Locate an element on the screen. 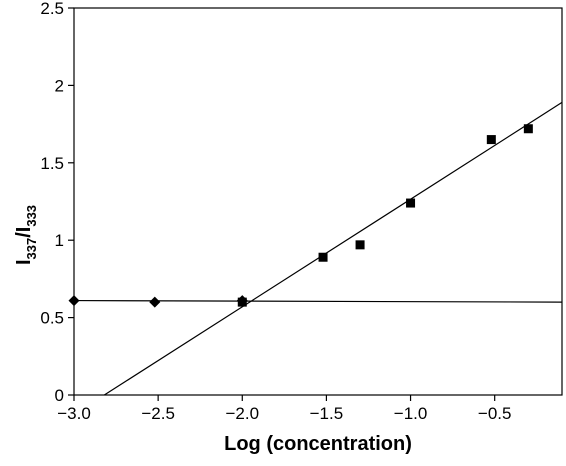 Image resolution: width=566 pixels, height=466 pixels. x-tick-label: −3.0 is located at coordinates (74, 413).